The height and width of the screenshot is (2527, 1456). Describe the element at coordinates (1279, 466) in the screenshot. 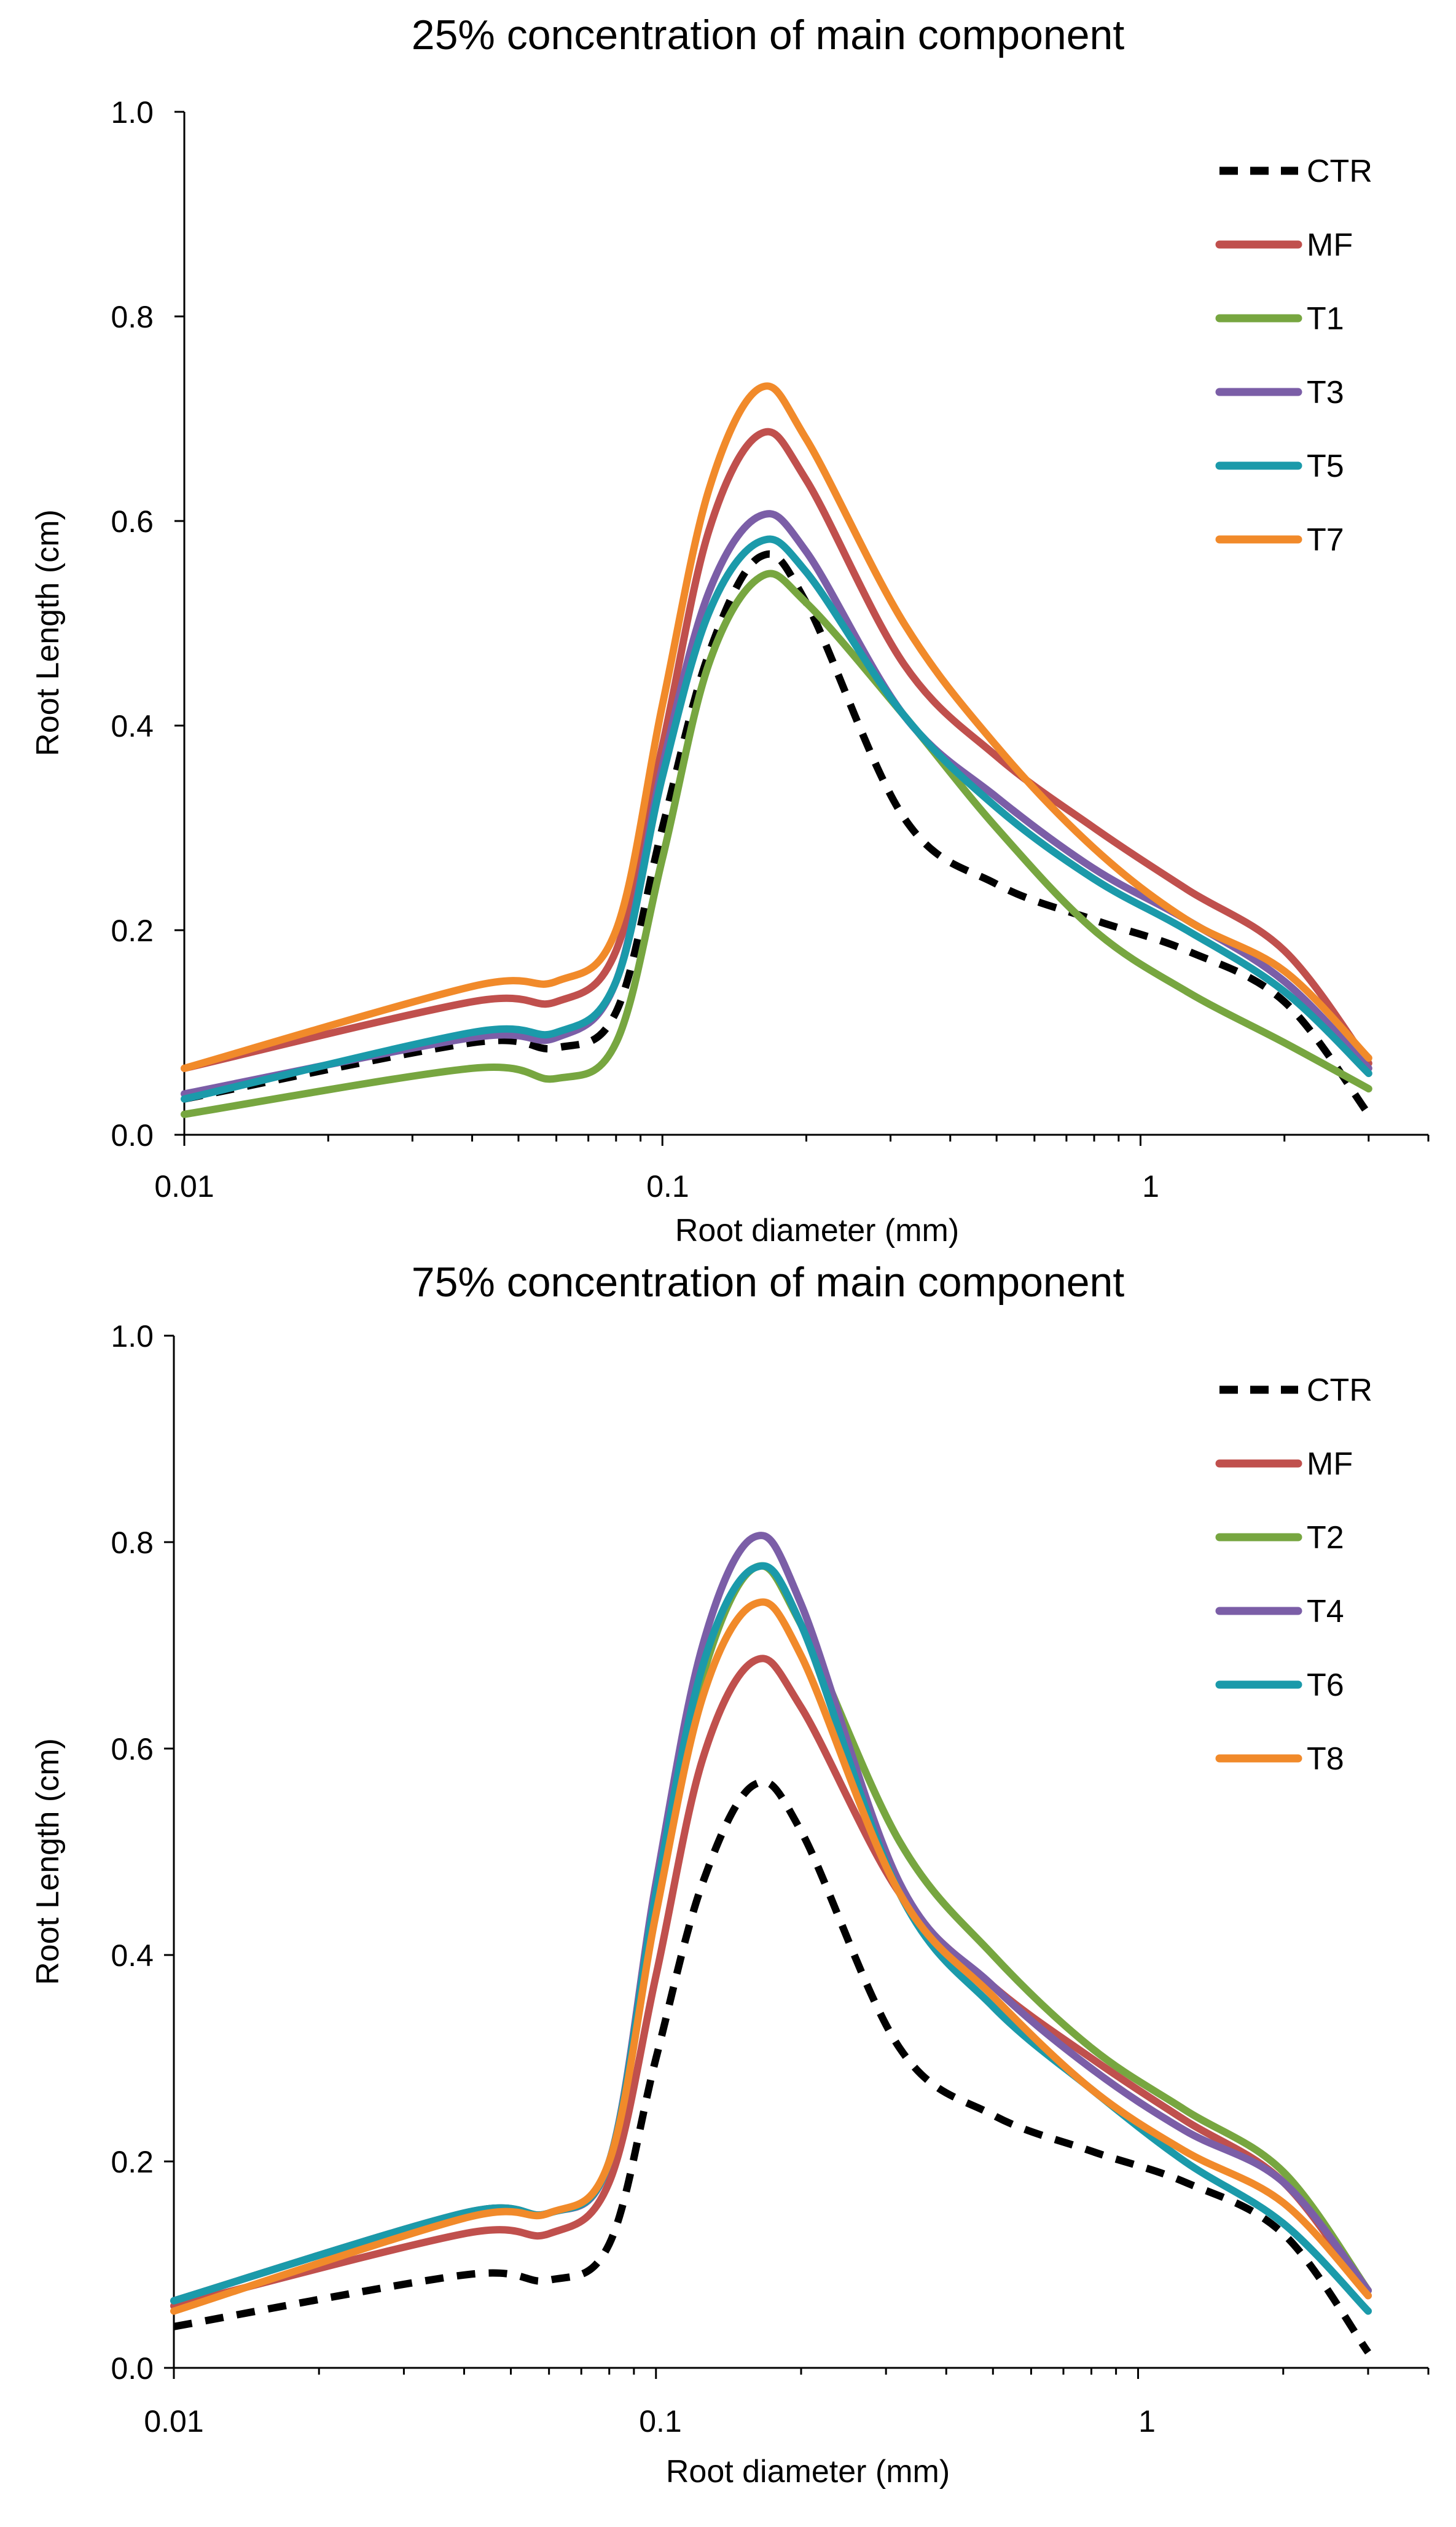

I see `legend-entry: T5` at that location.